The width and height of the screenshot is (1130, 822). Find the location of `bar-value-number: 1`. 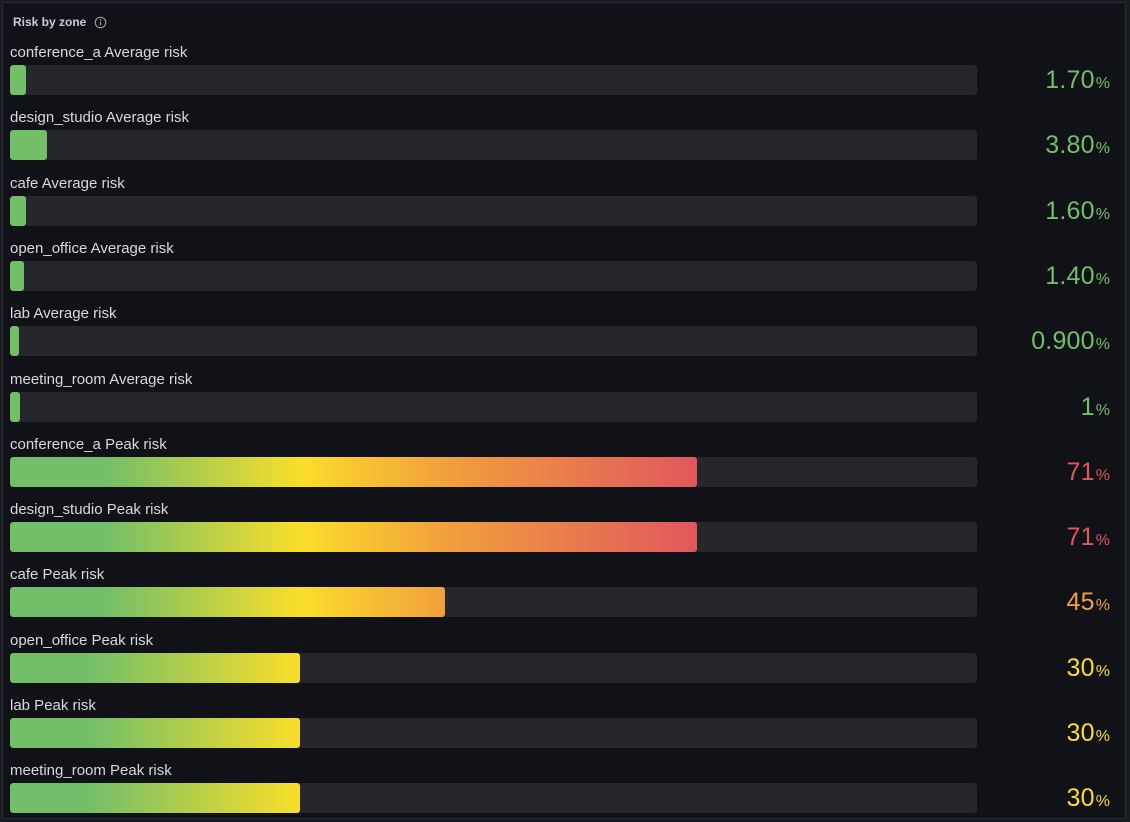

bar-value-number: 1 is located at coordinates (1087, 406).